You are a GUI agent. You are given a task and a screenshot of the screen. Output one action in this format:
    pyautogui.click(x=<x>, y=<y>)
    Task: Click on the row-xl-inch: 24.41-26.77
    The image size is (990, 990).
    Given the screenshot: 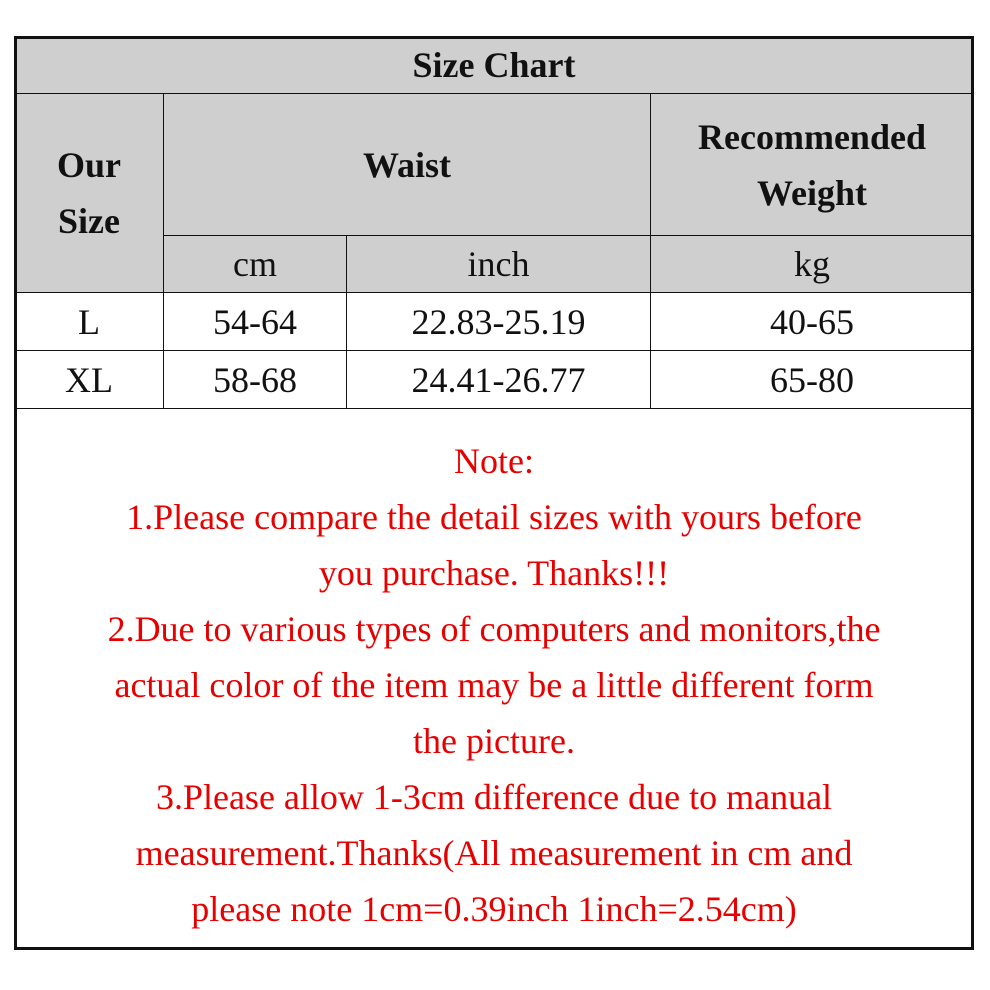 What is the action you would take?
    pyautogui.click(x=498, y=379)
    